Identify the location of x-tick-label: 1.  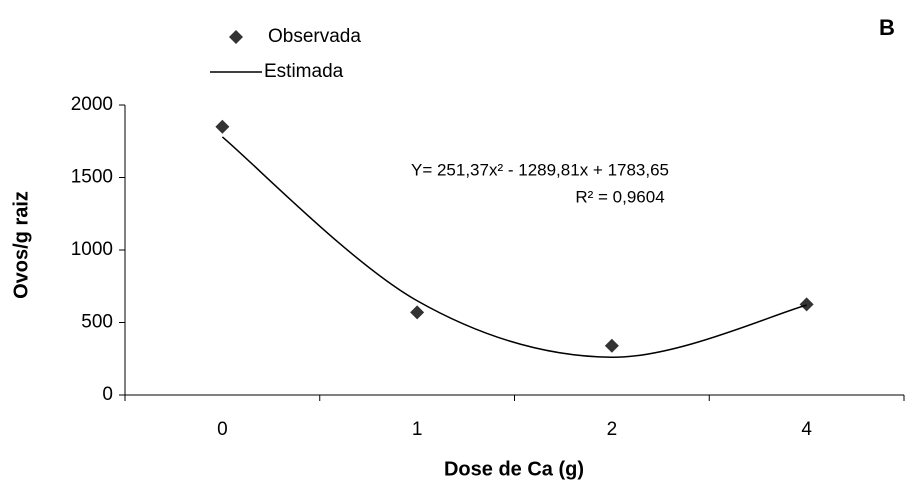
(417, 429).